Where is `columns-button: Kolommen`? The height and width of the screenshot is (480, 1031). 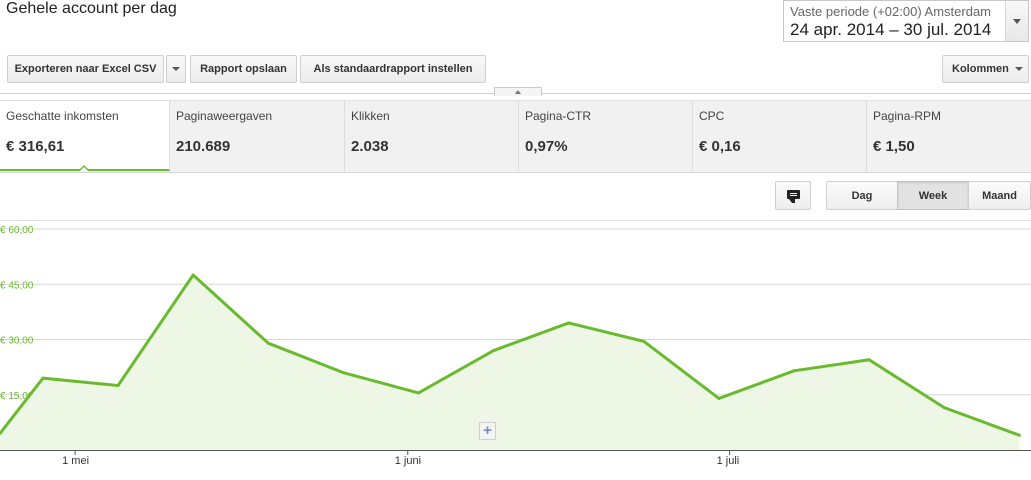
columns-button: Kolommen is located at coordinates (985, 69).